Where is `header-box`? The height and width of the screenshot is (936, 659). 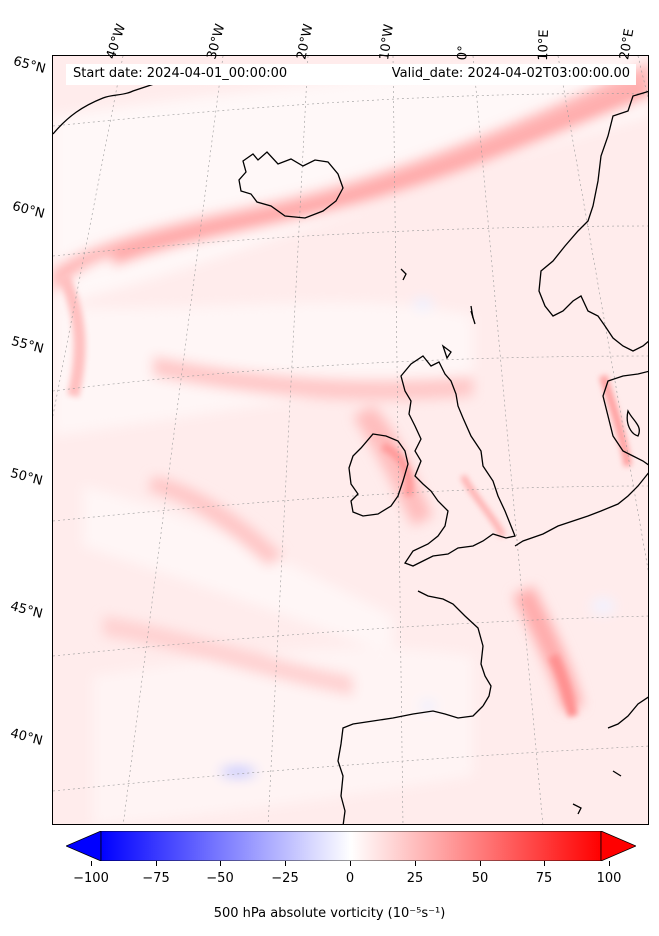
header-box is located at coordinates (351, 74).